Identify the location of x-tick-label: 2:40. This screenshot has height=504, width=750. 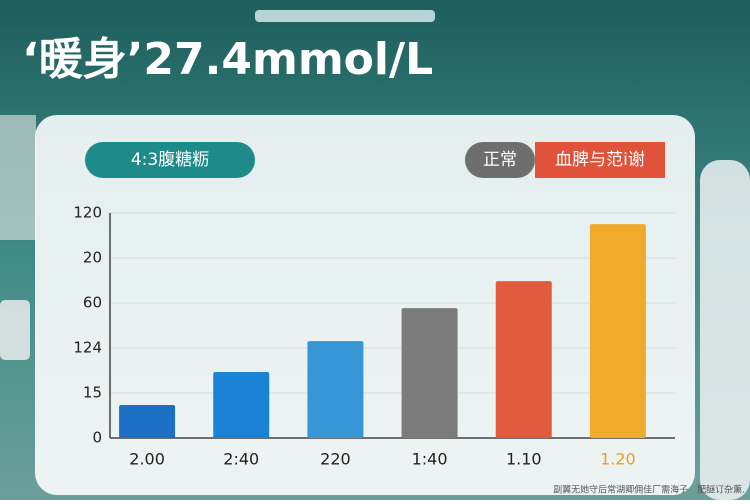
(241, 459).